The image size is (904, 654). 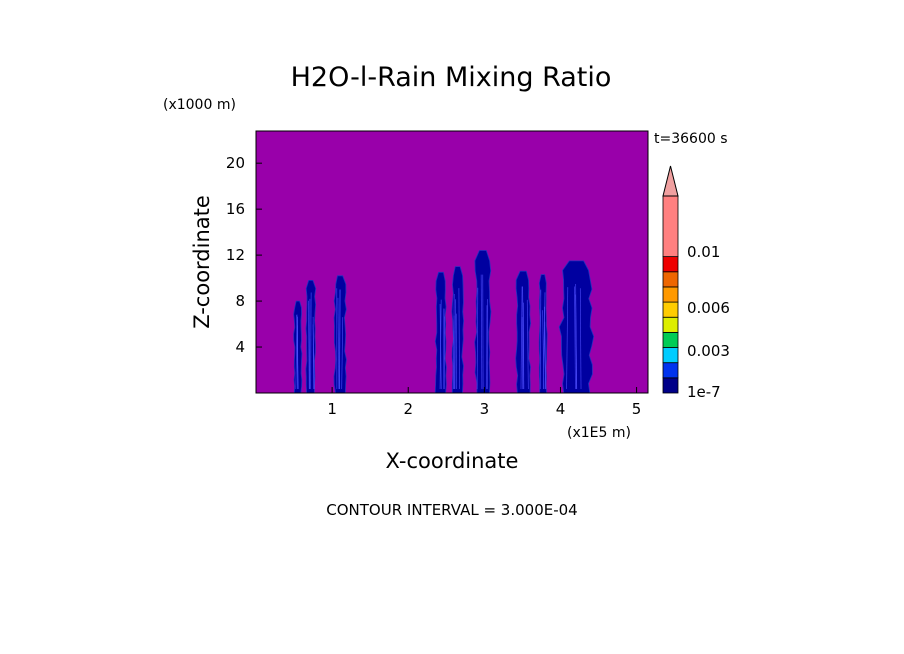 What do you see at coordinates (240, 347) in the screenshot?
I see `y-tick-label: 4` at bounding box center [240, 347].